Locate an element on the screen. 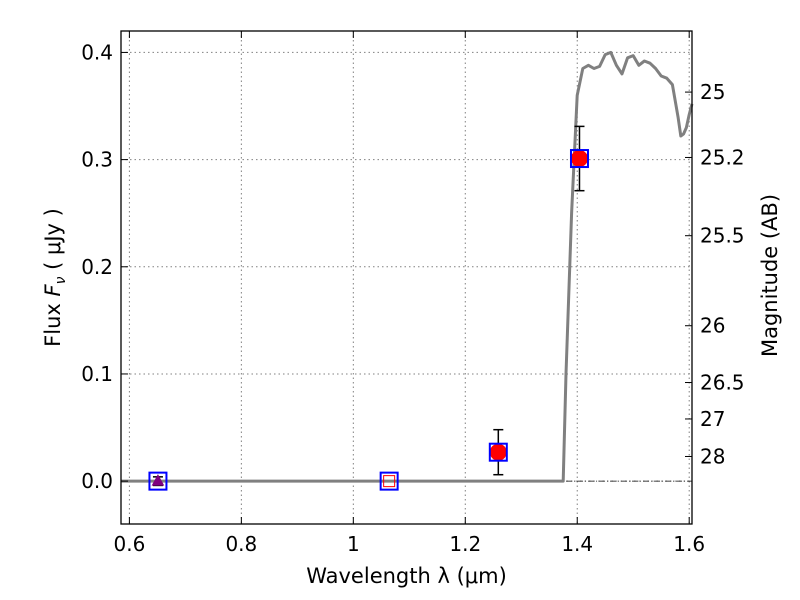  y2-tick-label: 28 is located at coordinates (712, 456).